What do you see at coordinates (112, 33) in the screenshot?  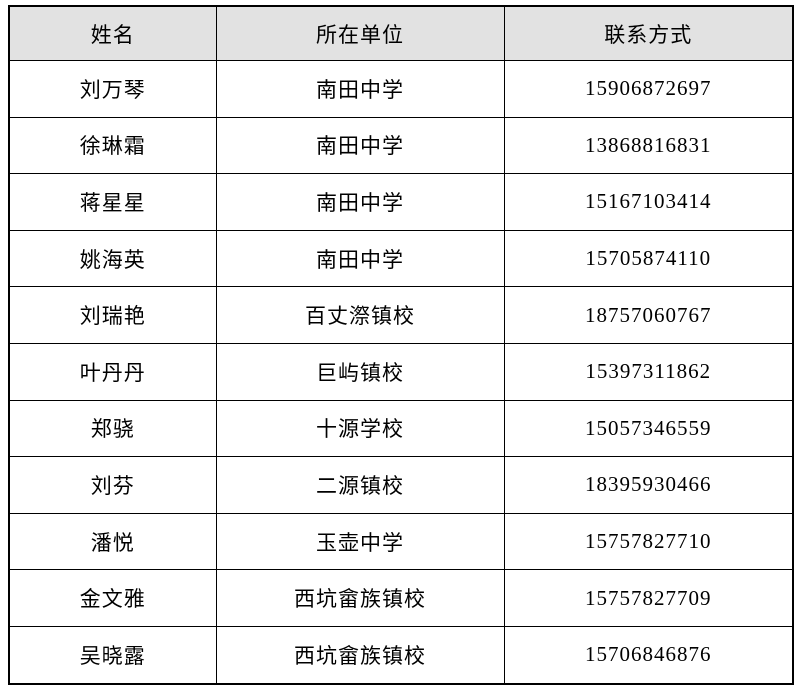 I see `column-header-name: 姓名` at bounding box center [112, 33].